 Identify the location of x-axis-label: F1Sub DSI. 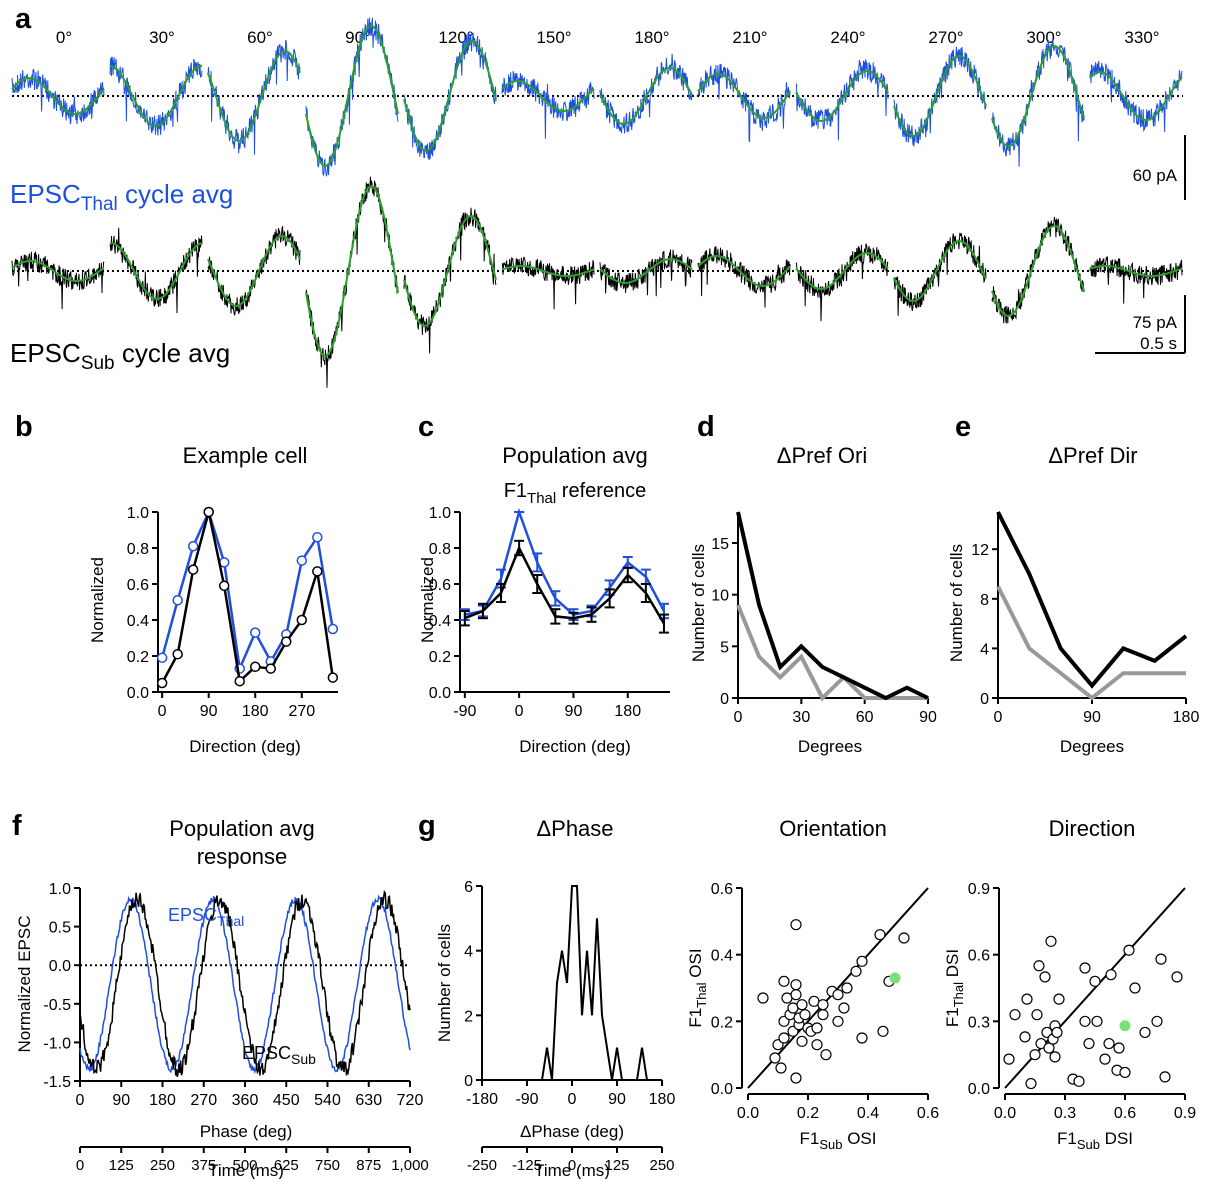
(1095, 1140).